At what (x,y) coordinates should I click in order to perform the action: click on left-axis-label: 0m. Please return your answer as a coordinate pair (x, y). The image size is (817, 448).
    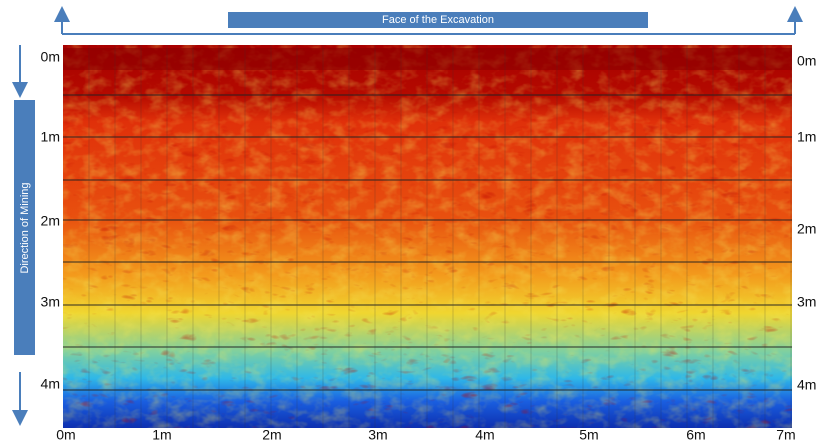
    Looking at the image, I should click on (50, 57).